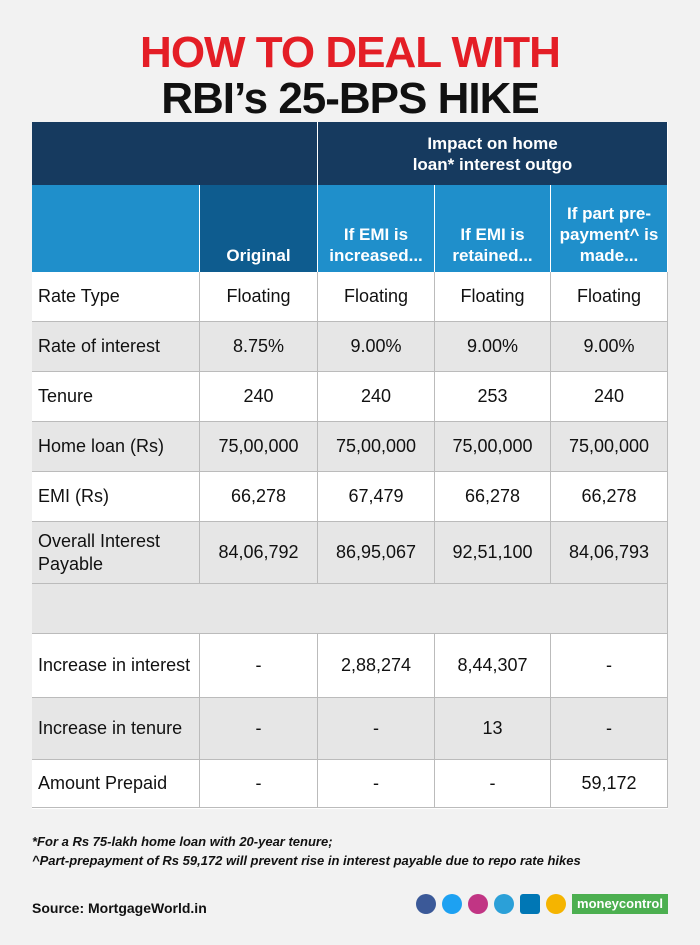 This screenshot has height=945, width=700. I want to click on row-label: Rate of interest, so click(116, 347).